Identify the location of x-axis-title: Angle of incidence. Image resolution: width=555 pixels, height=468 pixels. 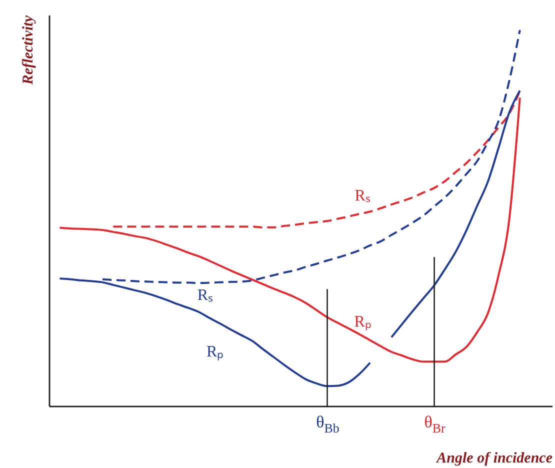
(494, 458).